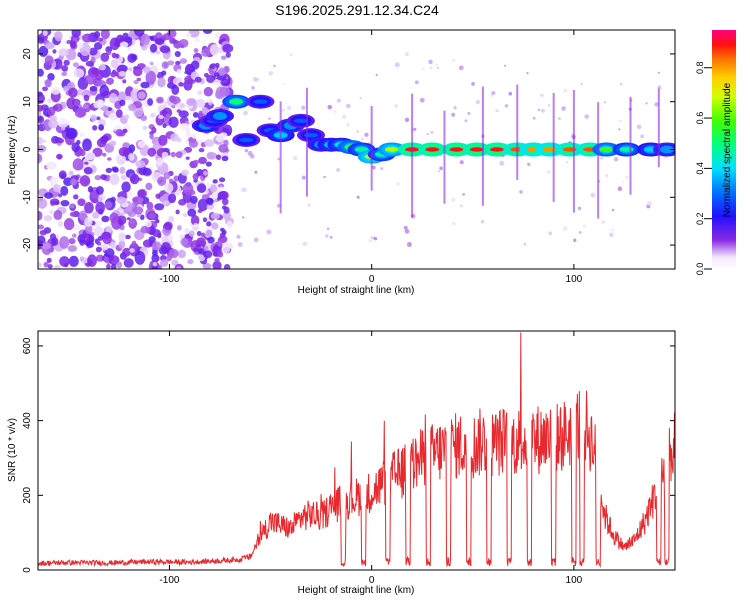  Describe the element at coordinates (700, 218) in the screenshot. I see `colorbar-tick-label: 0.2` at that location.